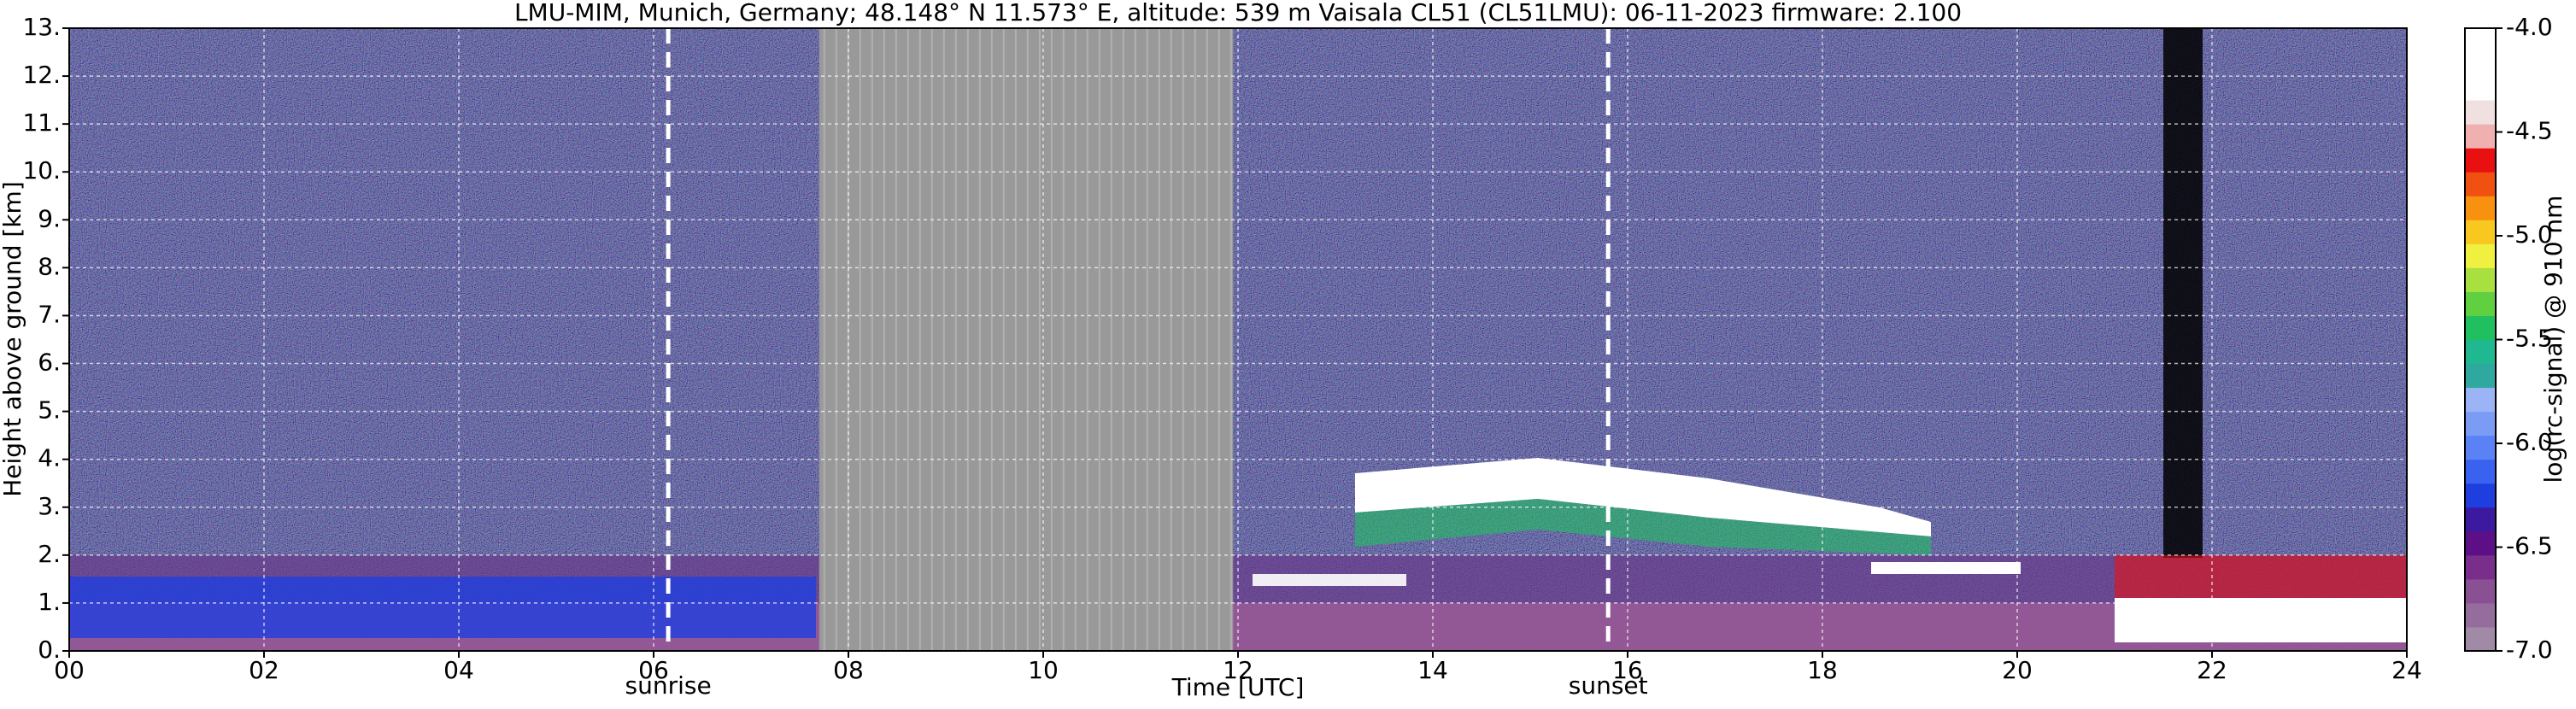 The height and width of the screenshot is (709, 2576). What do you see at coordinates (2017, 670) in the screenshot?
I see `x-tick-label: 20` at bounding box center [2017, 670].